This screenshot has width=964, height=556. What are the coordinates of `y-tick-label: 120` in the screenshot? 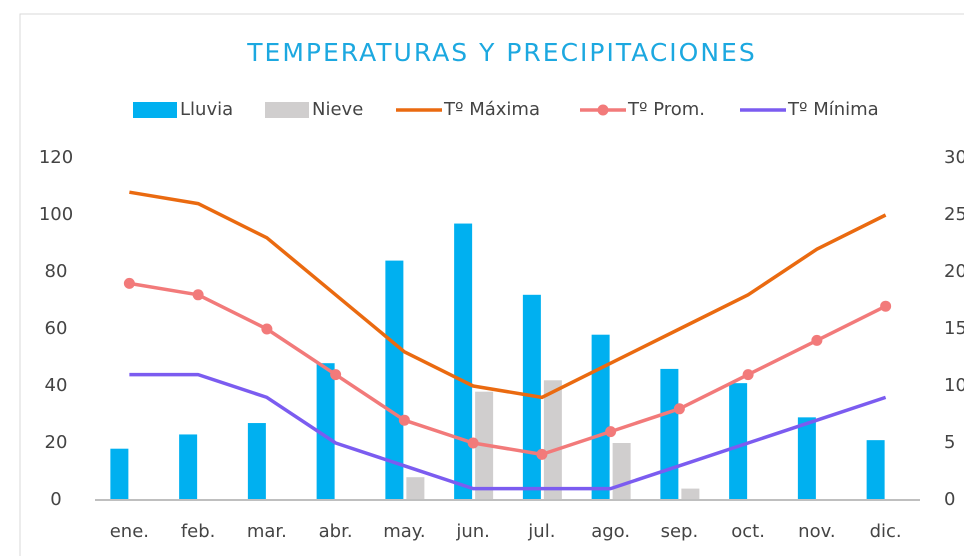 It's located at (56, 157).